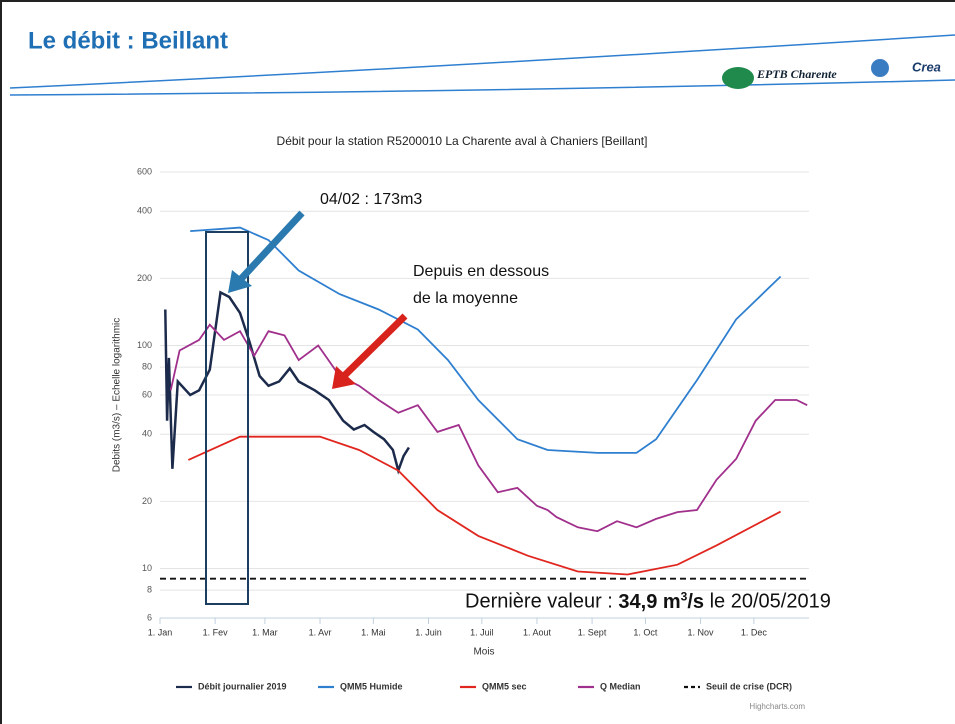  Describe the element at coordinates (684, 596) in the screenshot. I see `annotation: 3` at that location.